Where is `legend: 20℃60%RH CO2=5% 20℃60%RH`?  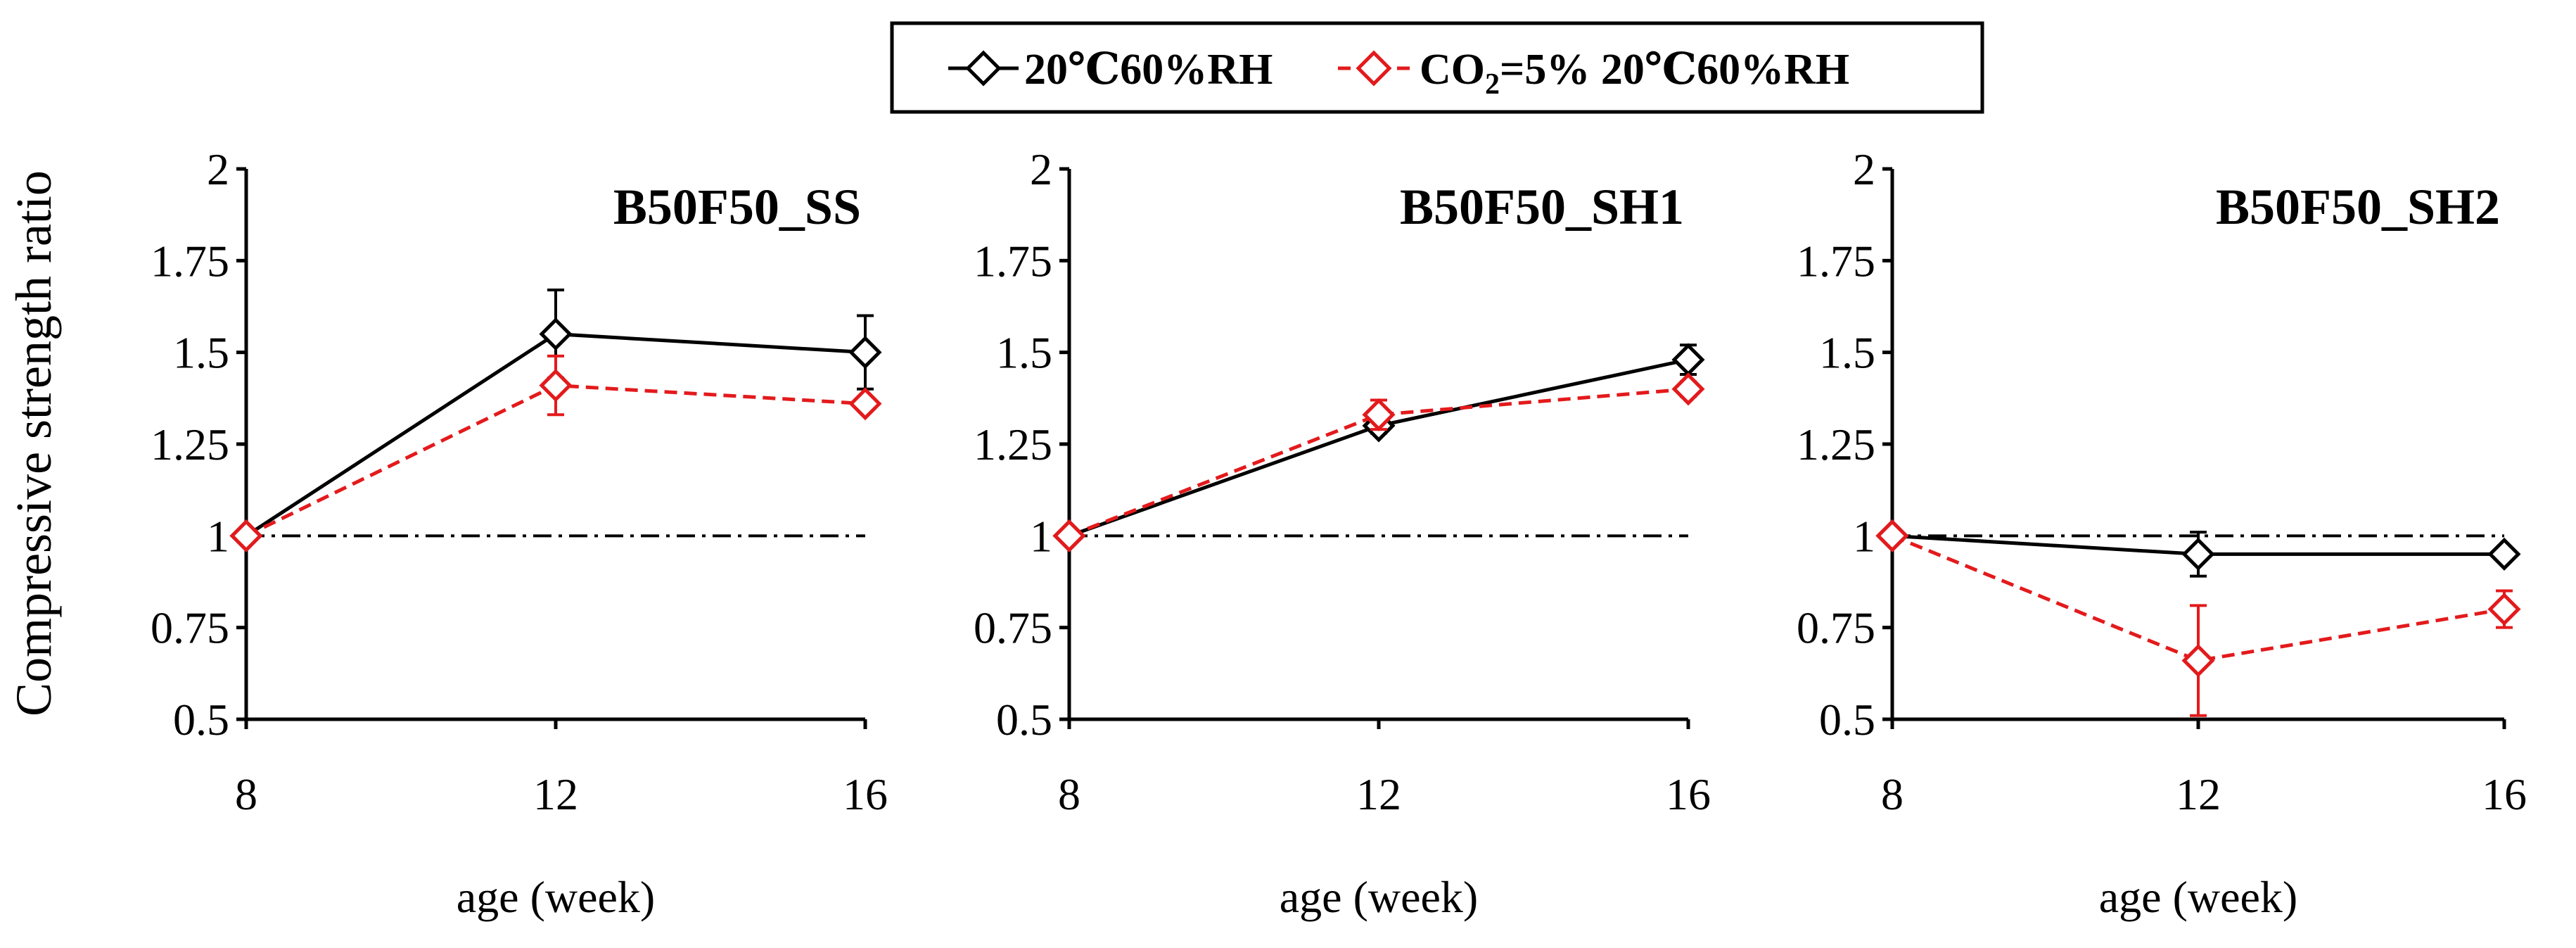
legend: 20℃60%RH CO2=5% 20℃60%RH is located at coordinates (1437, 68).